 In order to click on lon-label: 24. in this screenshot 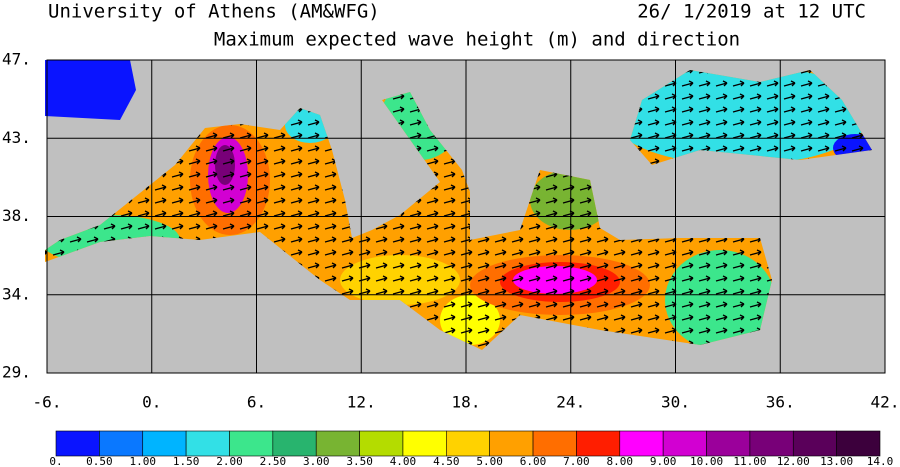, I will do `click(570, 402)`.